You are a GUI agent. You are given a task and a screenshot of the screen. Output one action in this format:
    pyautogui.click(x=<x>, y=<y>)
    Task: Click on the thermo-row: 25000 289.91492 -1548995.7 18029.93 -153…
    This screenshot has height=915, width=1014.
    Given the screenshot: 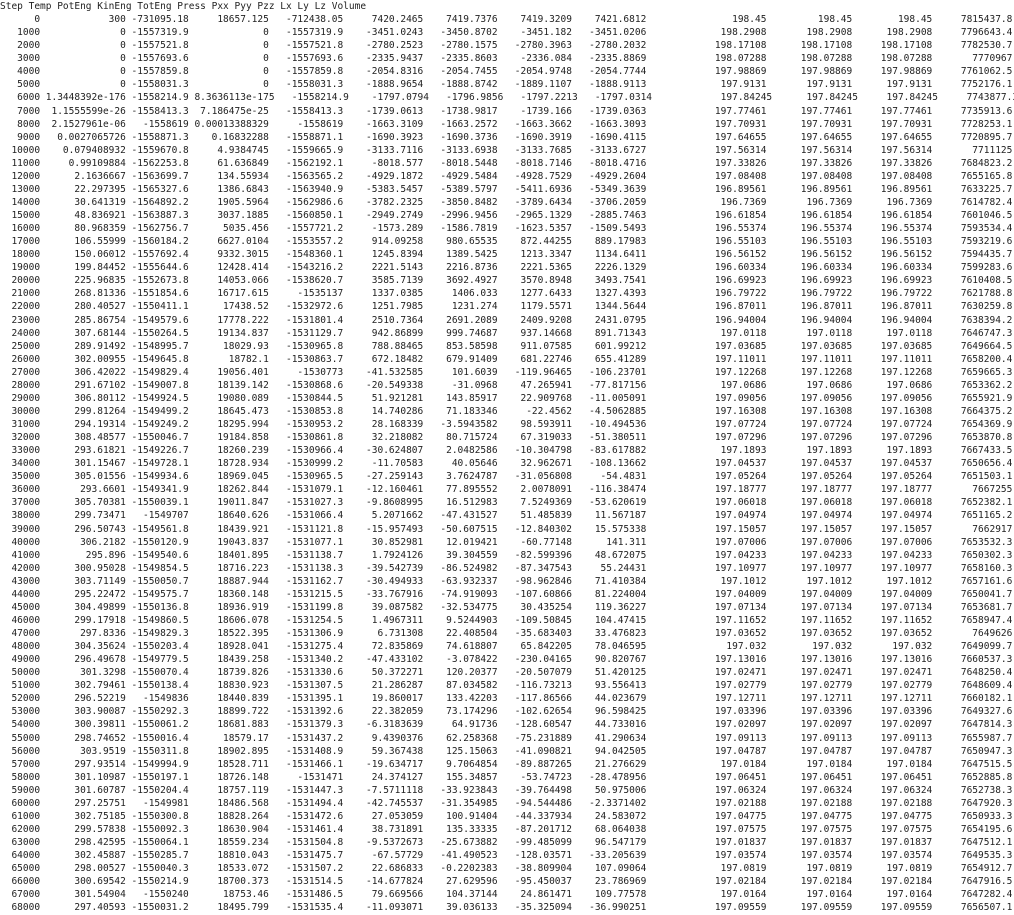 What is the action you would take?
    pyautogui.click(x=506, y=346)
    